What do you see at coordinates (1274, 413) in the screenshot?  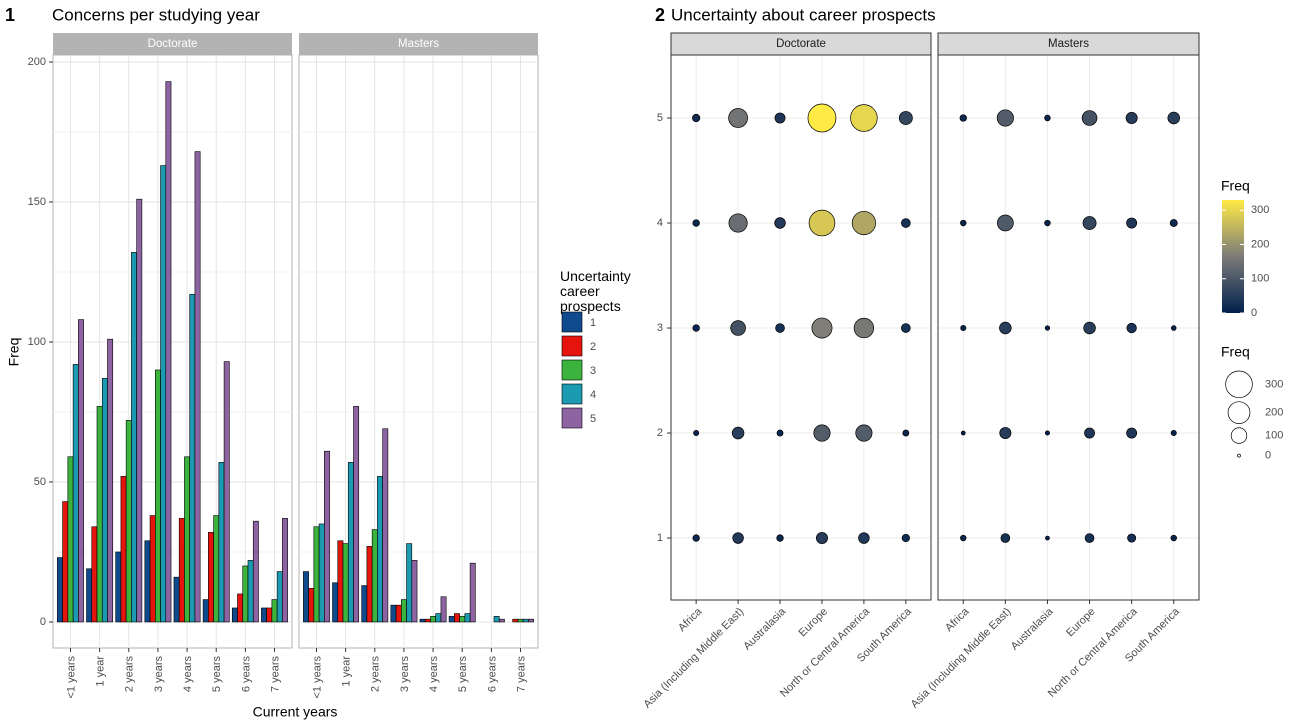 I see `size-label: 200` at bounding box center [1274, 413].